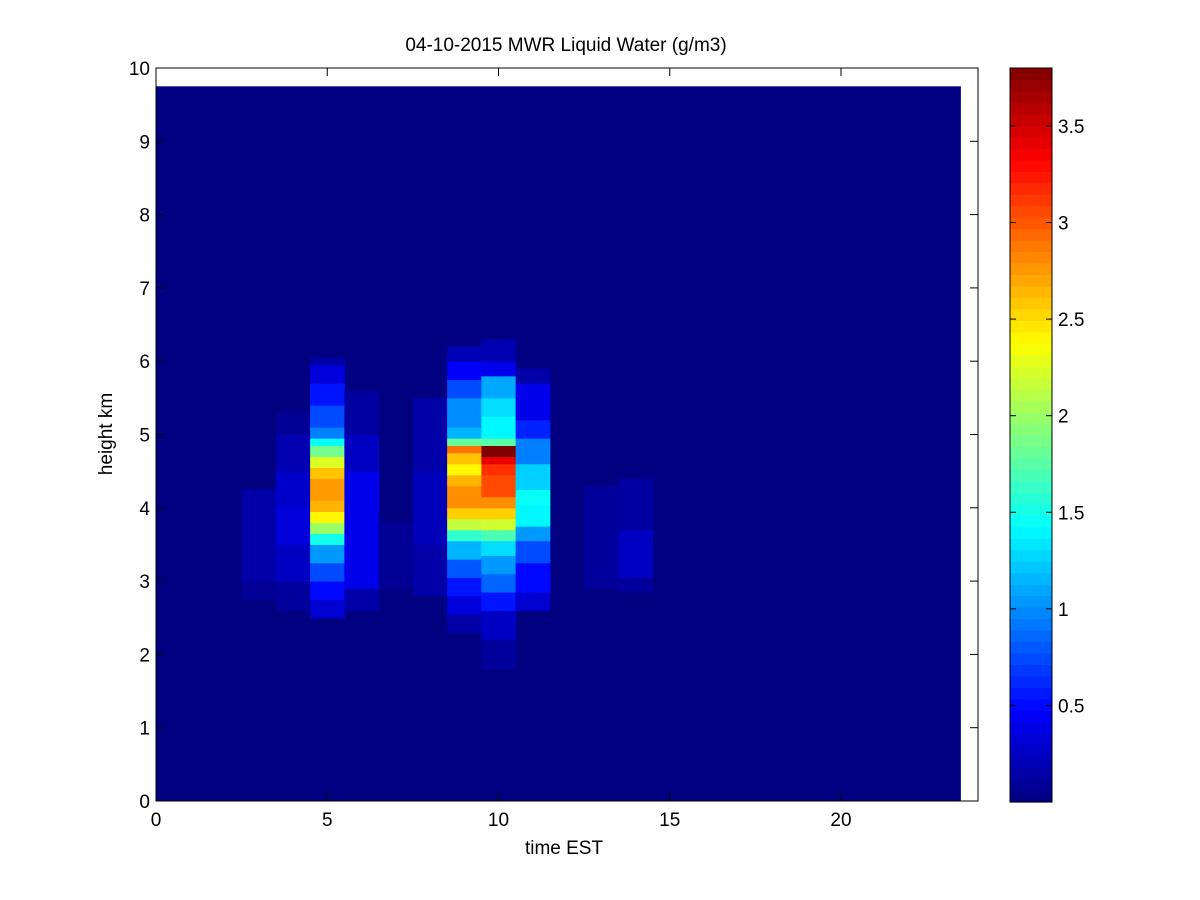 The height and width of the screenshot is (900, 1200). What do you see at coordinates (1063, 610) in the screenshot?
I see `colorbar-tick-label: 1` at bounding box center [1063, 610].